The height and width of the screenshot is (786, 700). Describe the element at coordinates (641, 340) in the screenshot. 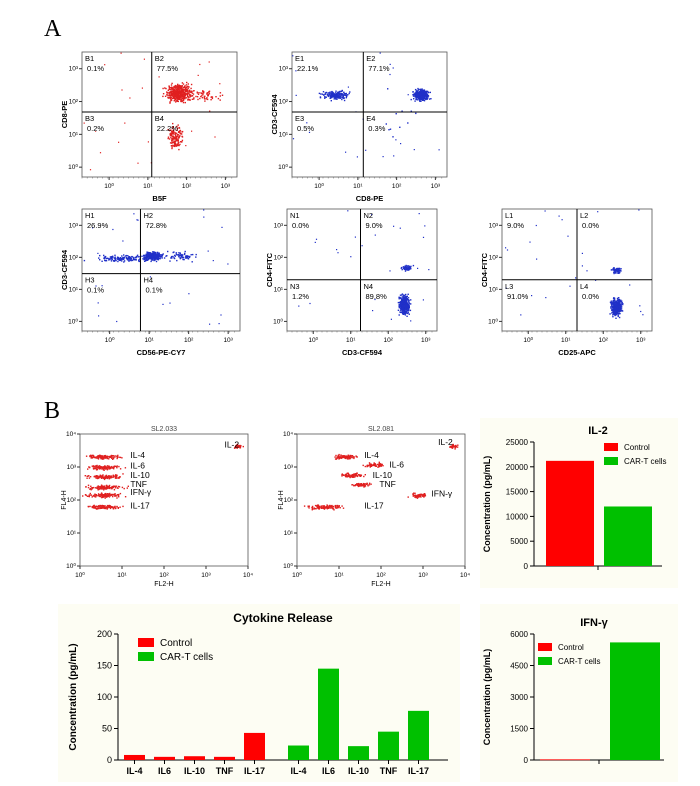

I see `x-tick-label: 10³` at that location.